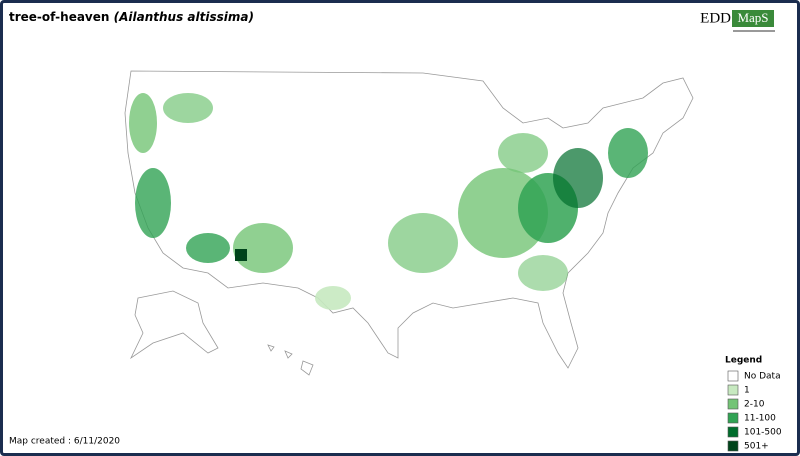 The image size is (800, 456). I want to click on legend-label: No Data, so click(762, 377).